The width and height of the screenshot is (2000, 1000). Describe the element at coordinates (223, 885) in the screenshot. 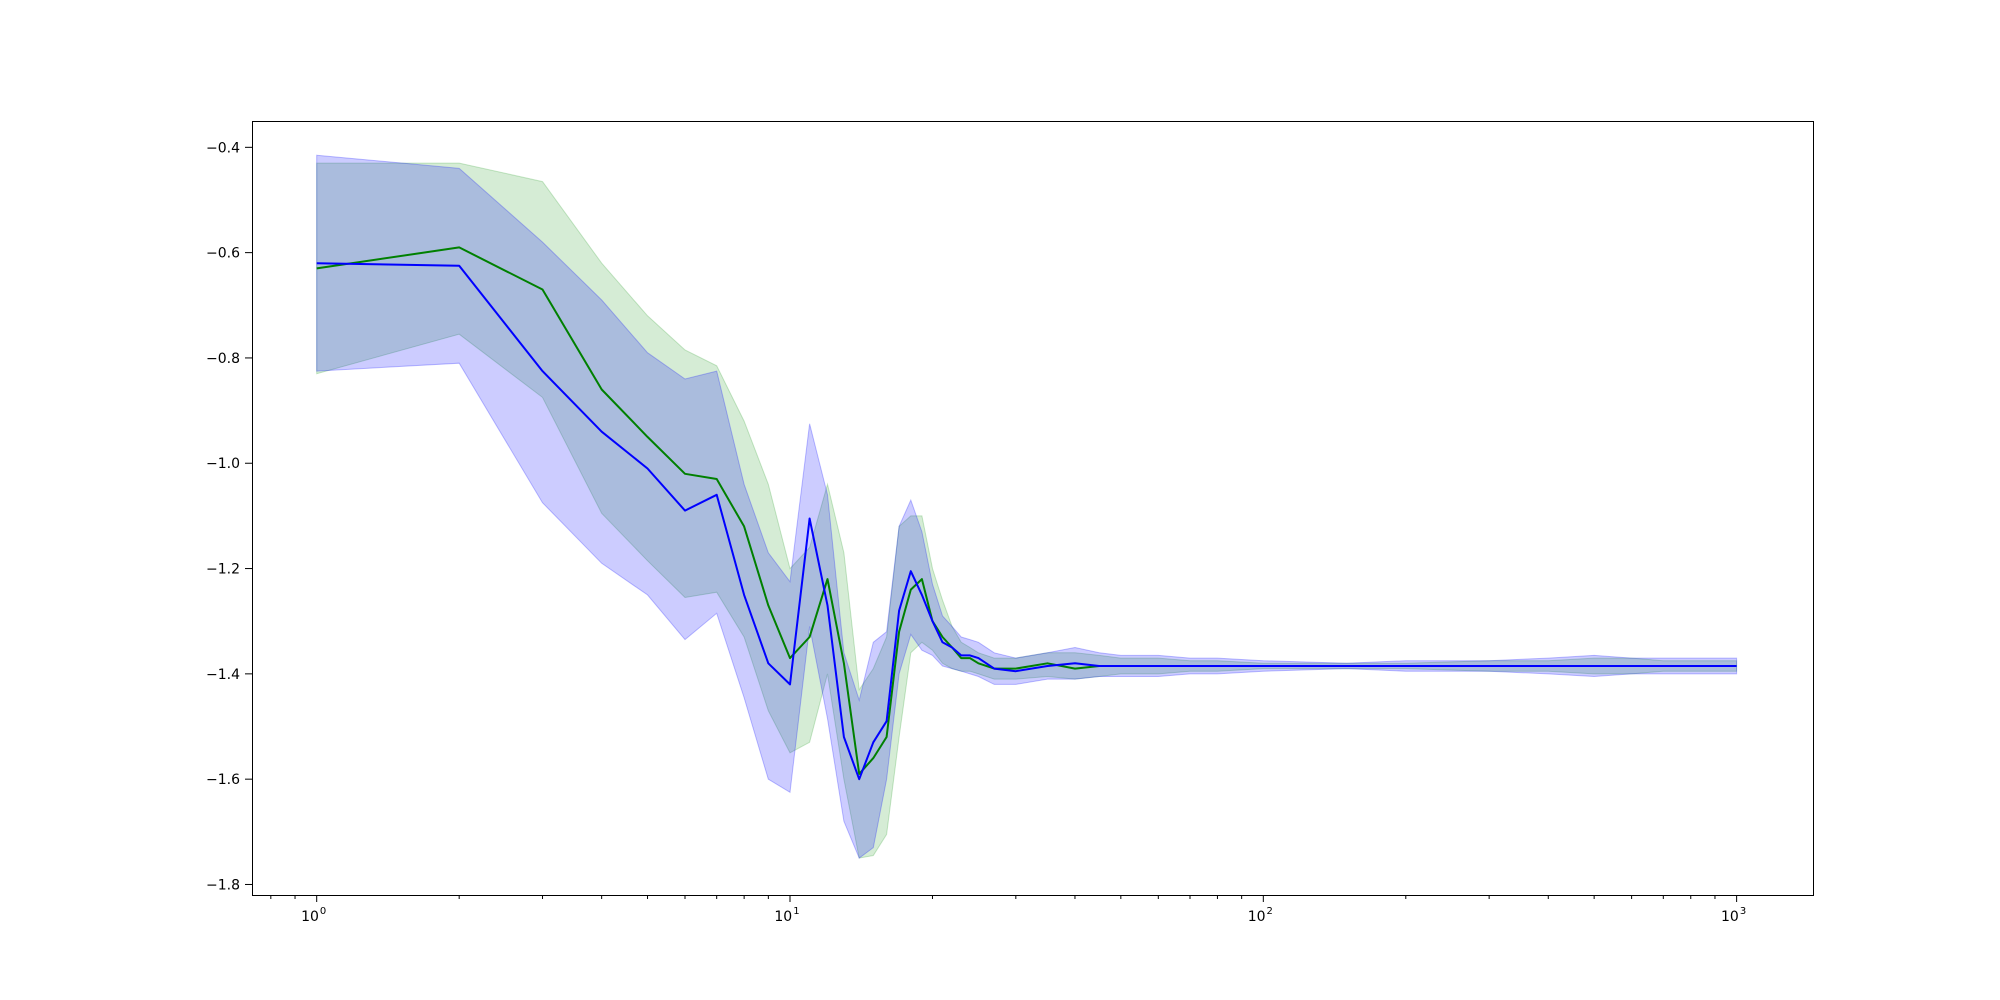

I see `y-tick-label: −1.8` at that location.